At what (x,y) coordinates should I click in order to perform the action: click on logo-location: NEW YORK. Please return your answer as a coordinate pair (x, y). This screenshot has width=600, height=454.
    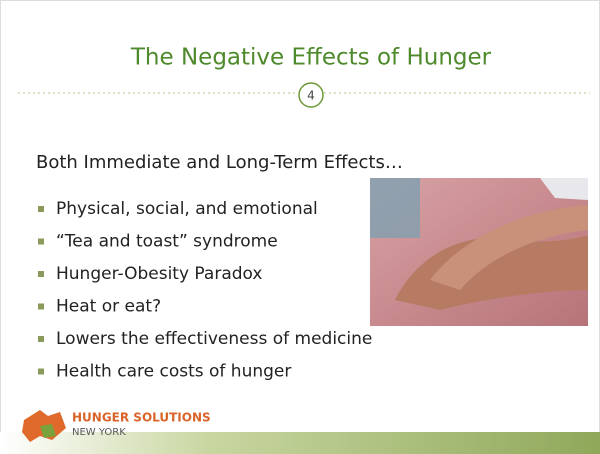
    Looking at the image, I should click on (99, 432).